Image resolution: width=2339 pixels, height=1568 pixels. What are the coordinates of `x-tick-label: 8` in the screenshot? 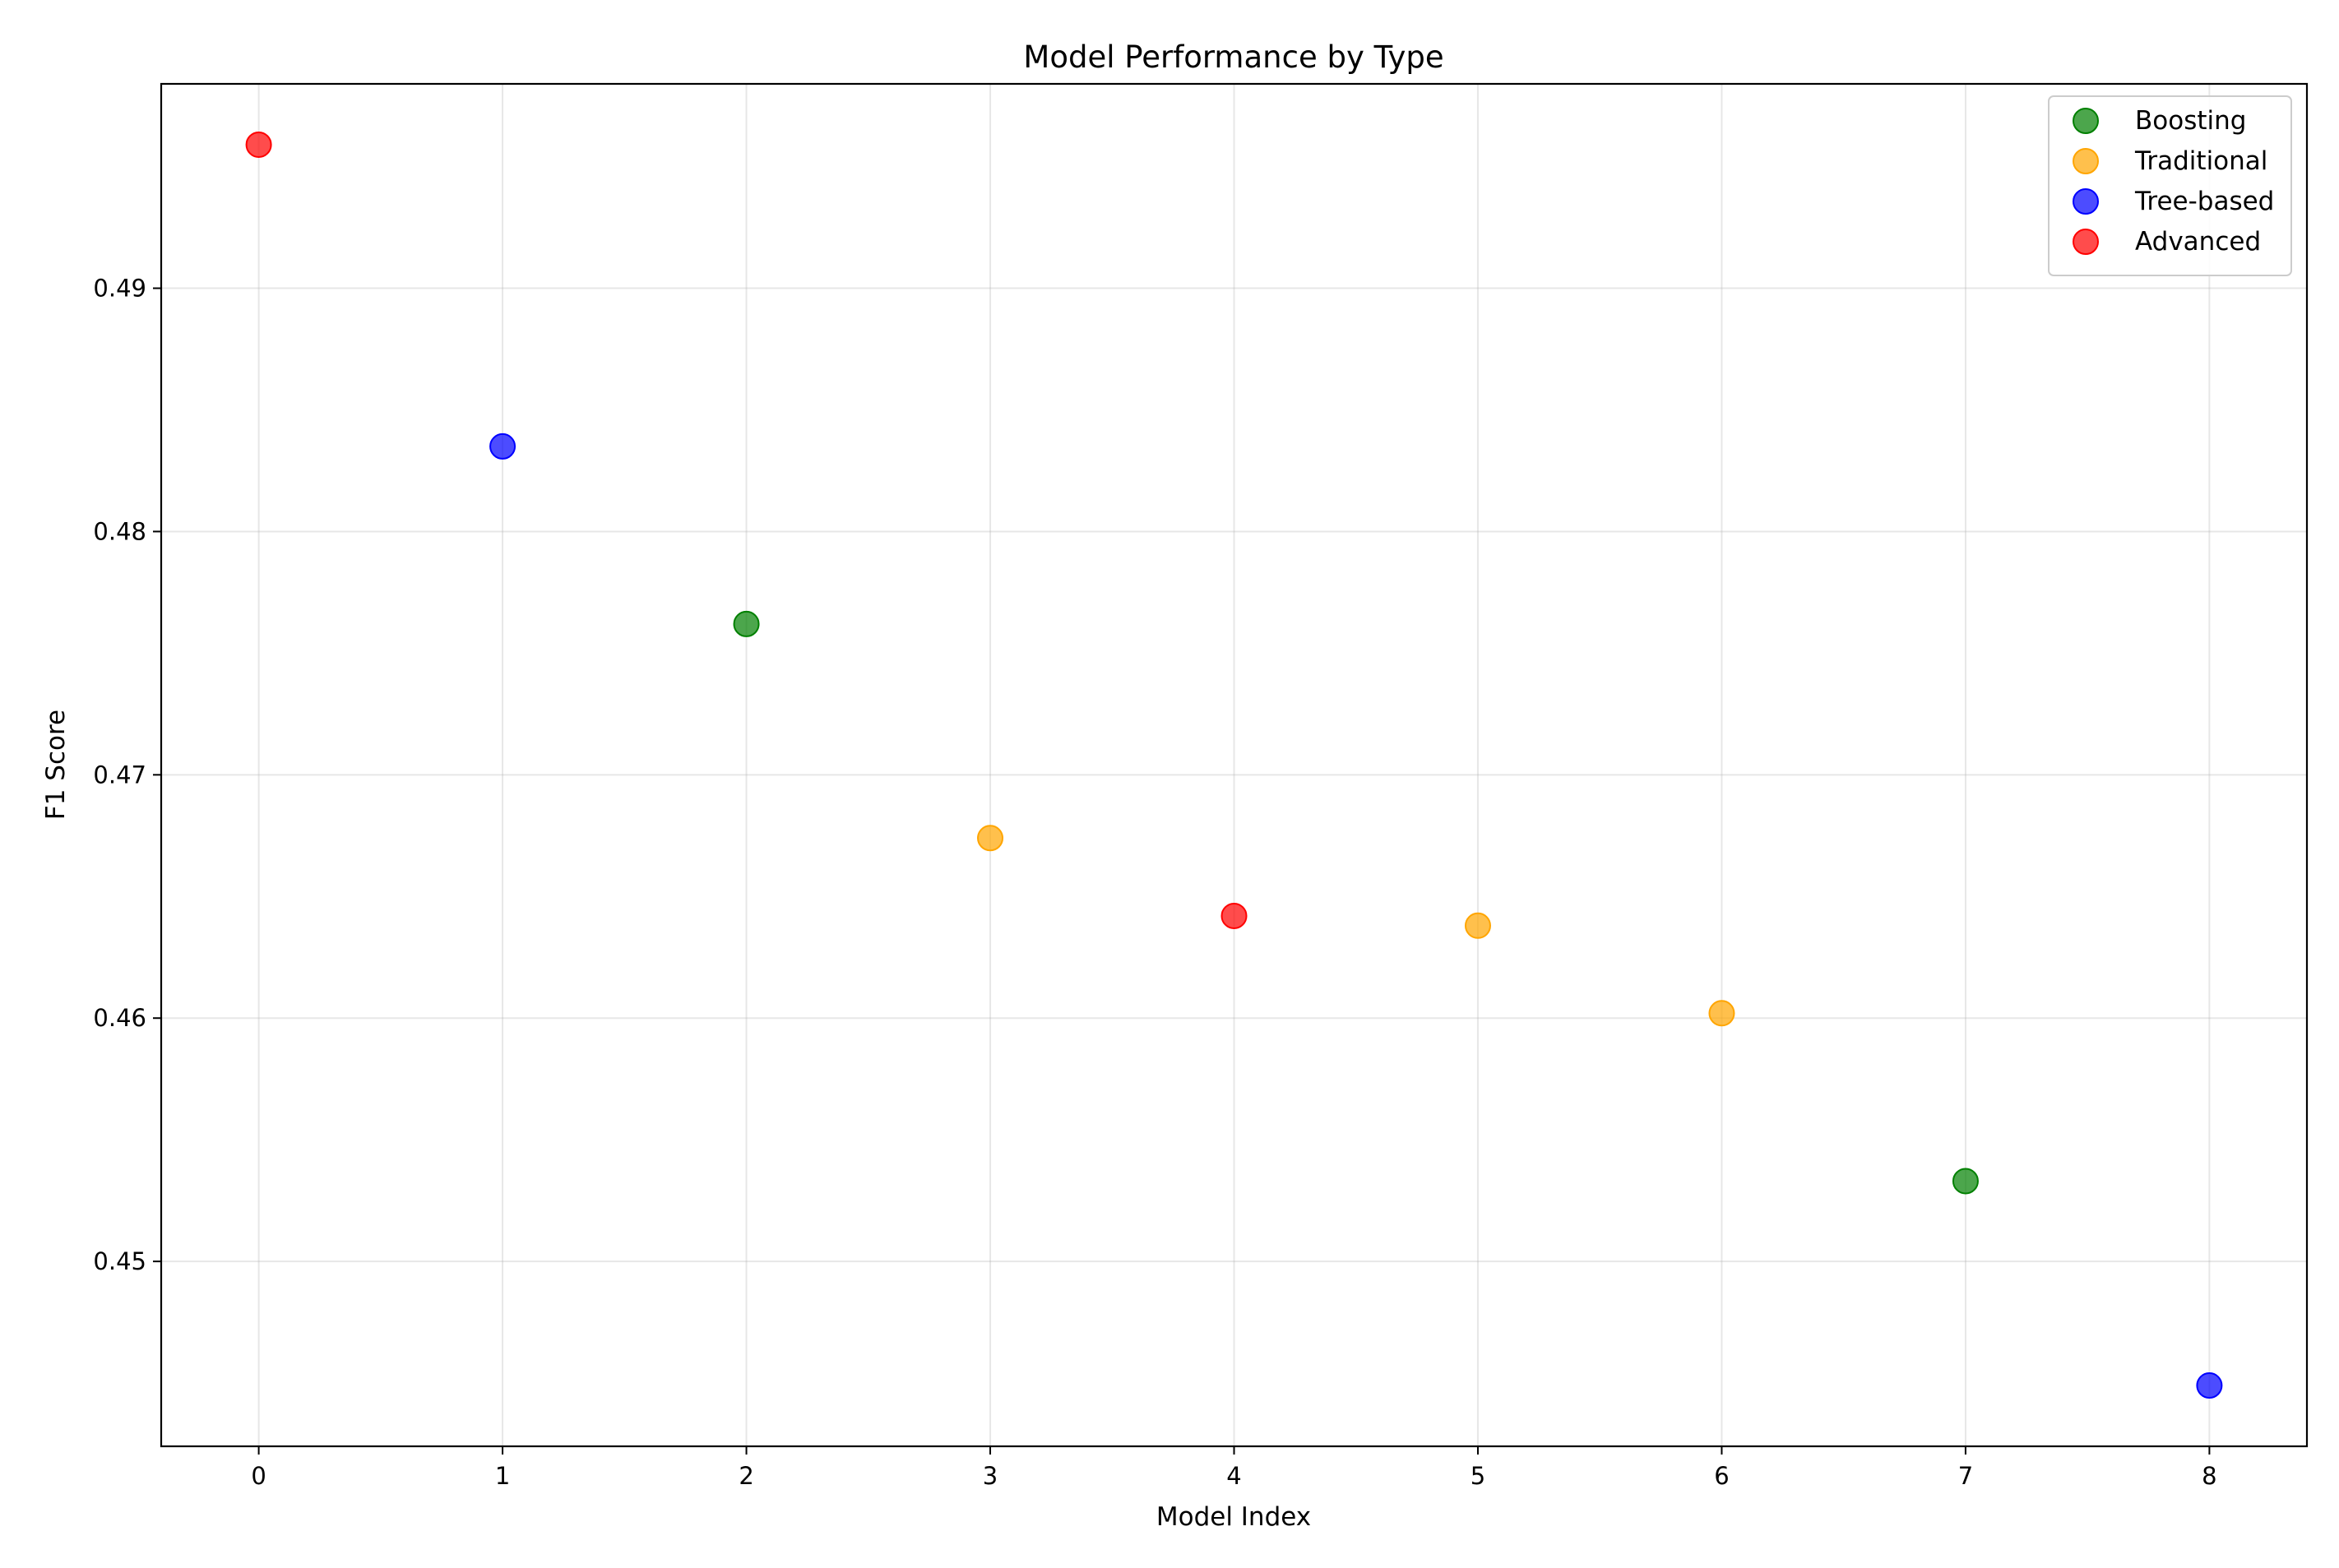 It's located at (2209, 1476).